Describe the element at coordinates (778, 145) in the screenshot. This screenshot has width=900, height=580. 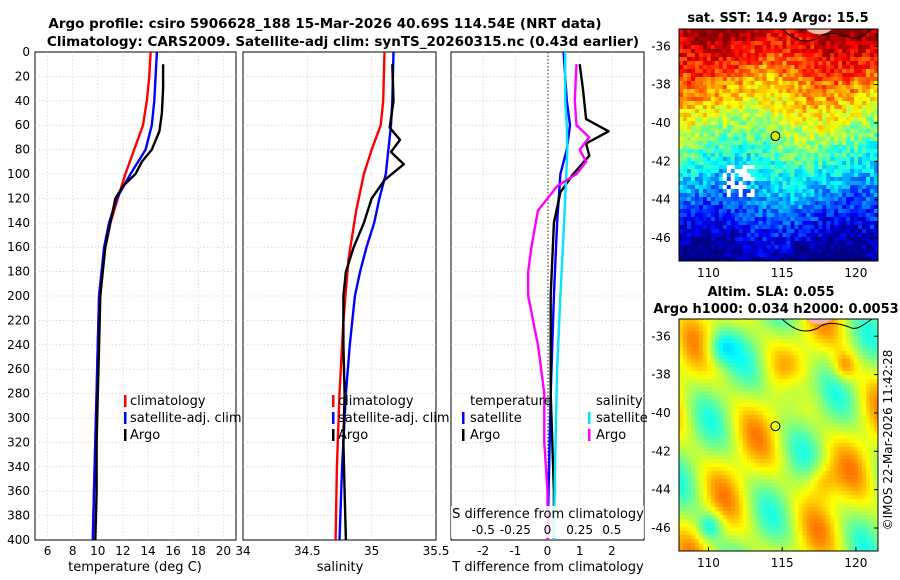
I see `sst-map-frame` at that location.